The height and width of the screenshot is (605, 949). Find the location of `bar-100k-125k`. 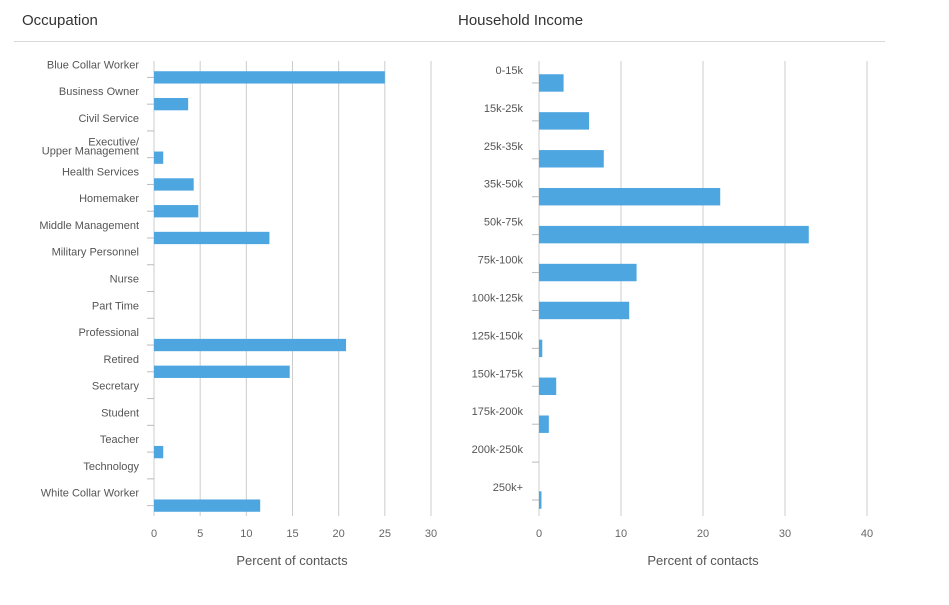

bar-100k-125k is located at coordinates (584, 310).